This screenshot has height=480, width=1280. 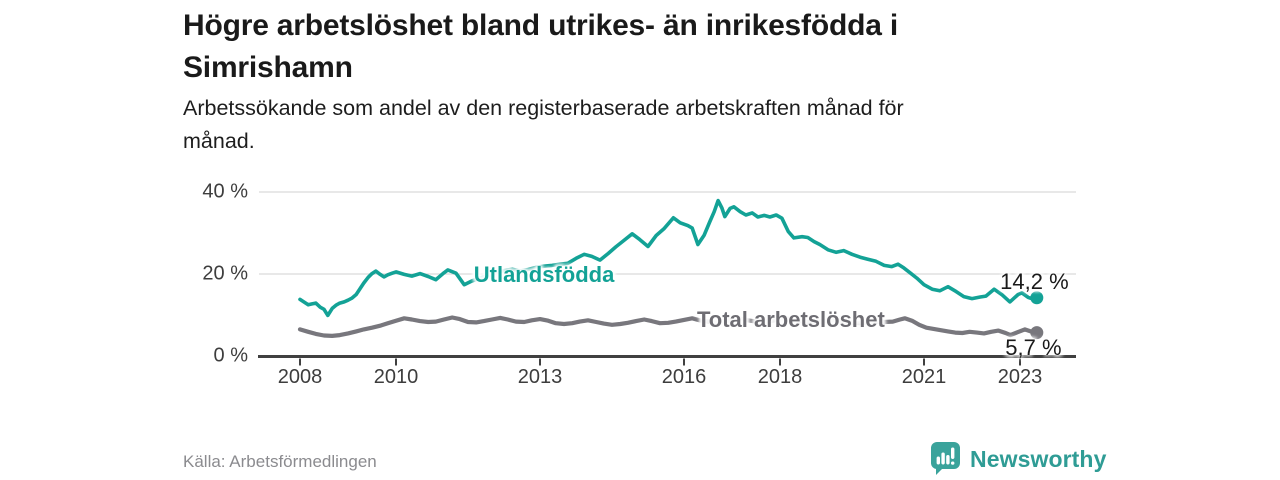 I want to click on x-tick-label: 2013, so click(x=540, y=377).